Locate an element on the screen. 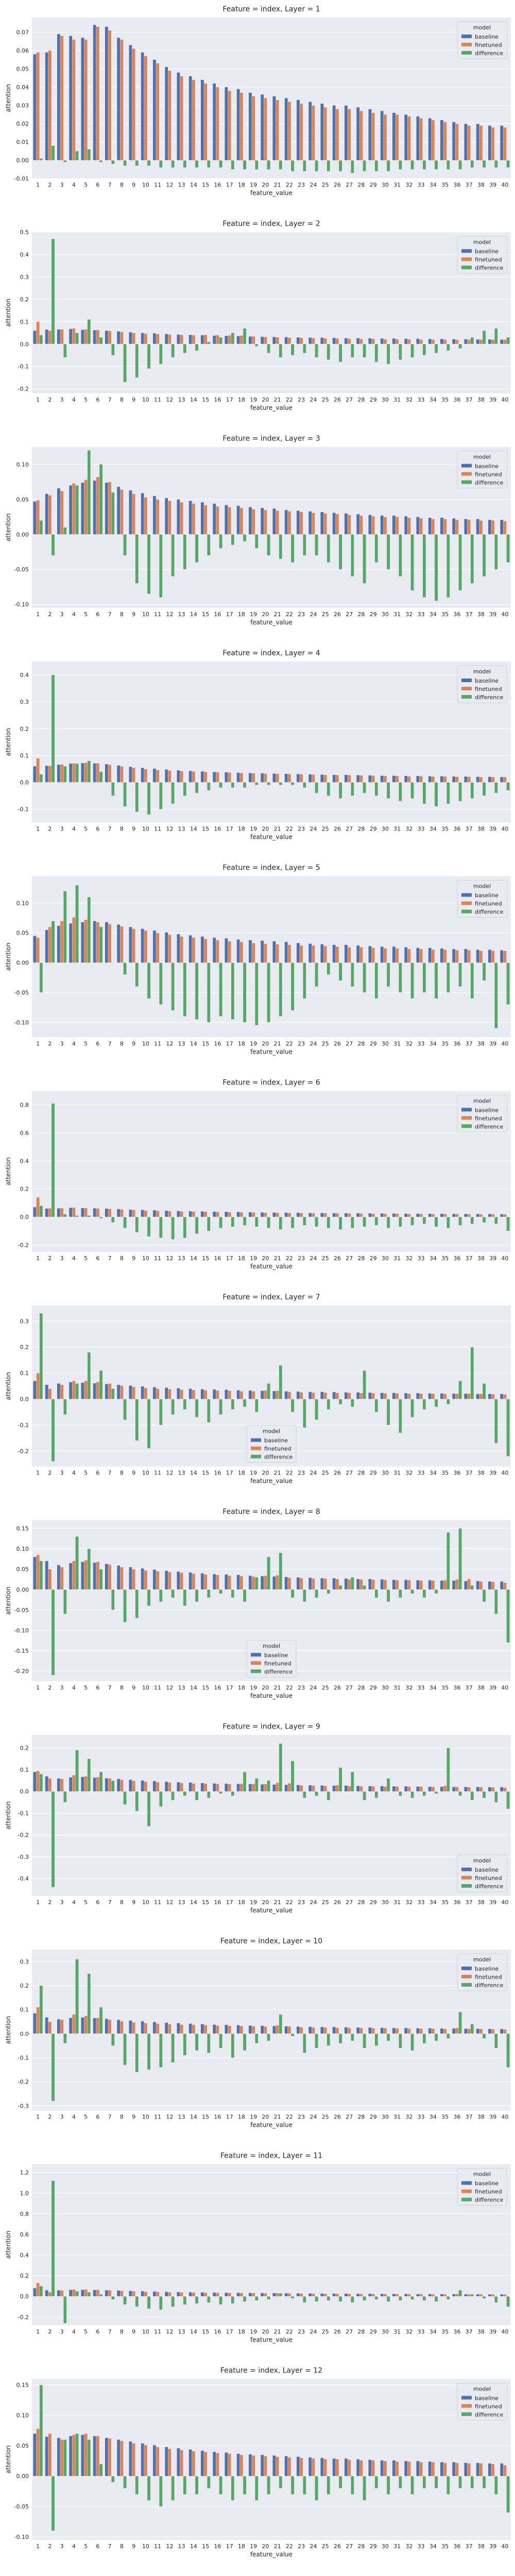 This screenshot has height=2576, width=515. legend-label-difference: difference is located at coordinates (489, 53).